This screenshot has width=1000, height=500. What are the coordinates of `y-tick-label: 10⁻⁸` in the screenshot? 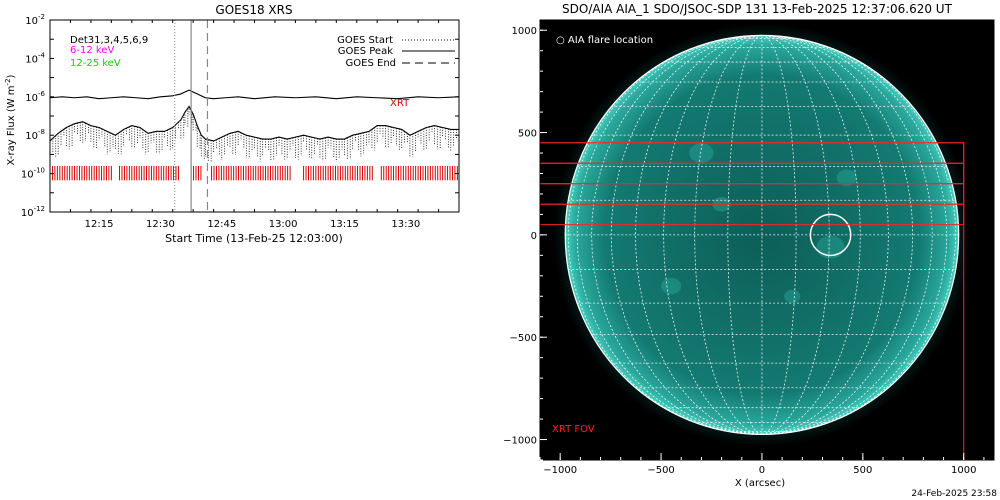 It's located at (35, 135).